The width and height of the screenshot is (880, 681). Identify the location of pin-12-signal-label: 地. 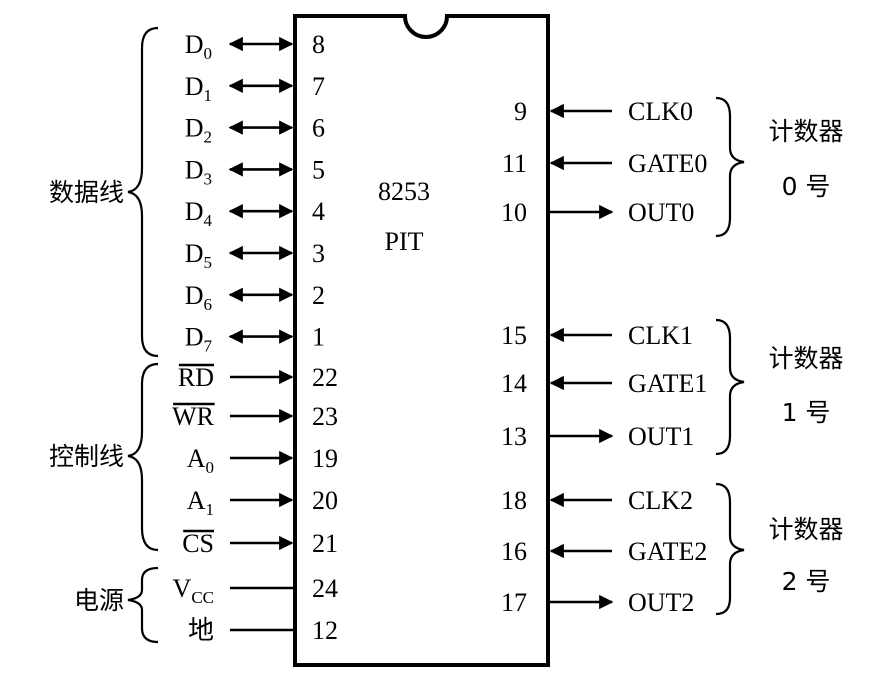
(201, 630).